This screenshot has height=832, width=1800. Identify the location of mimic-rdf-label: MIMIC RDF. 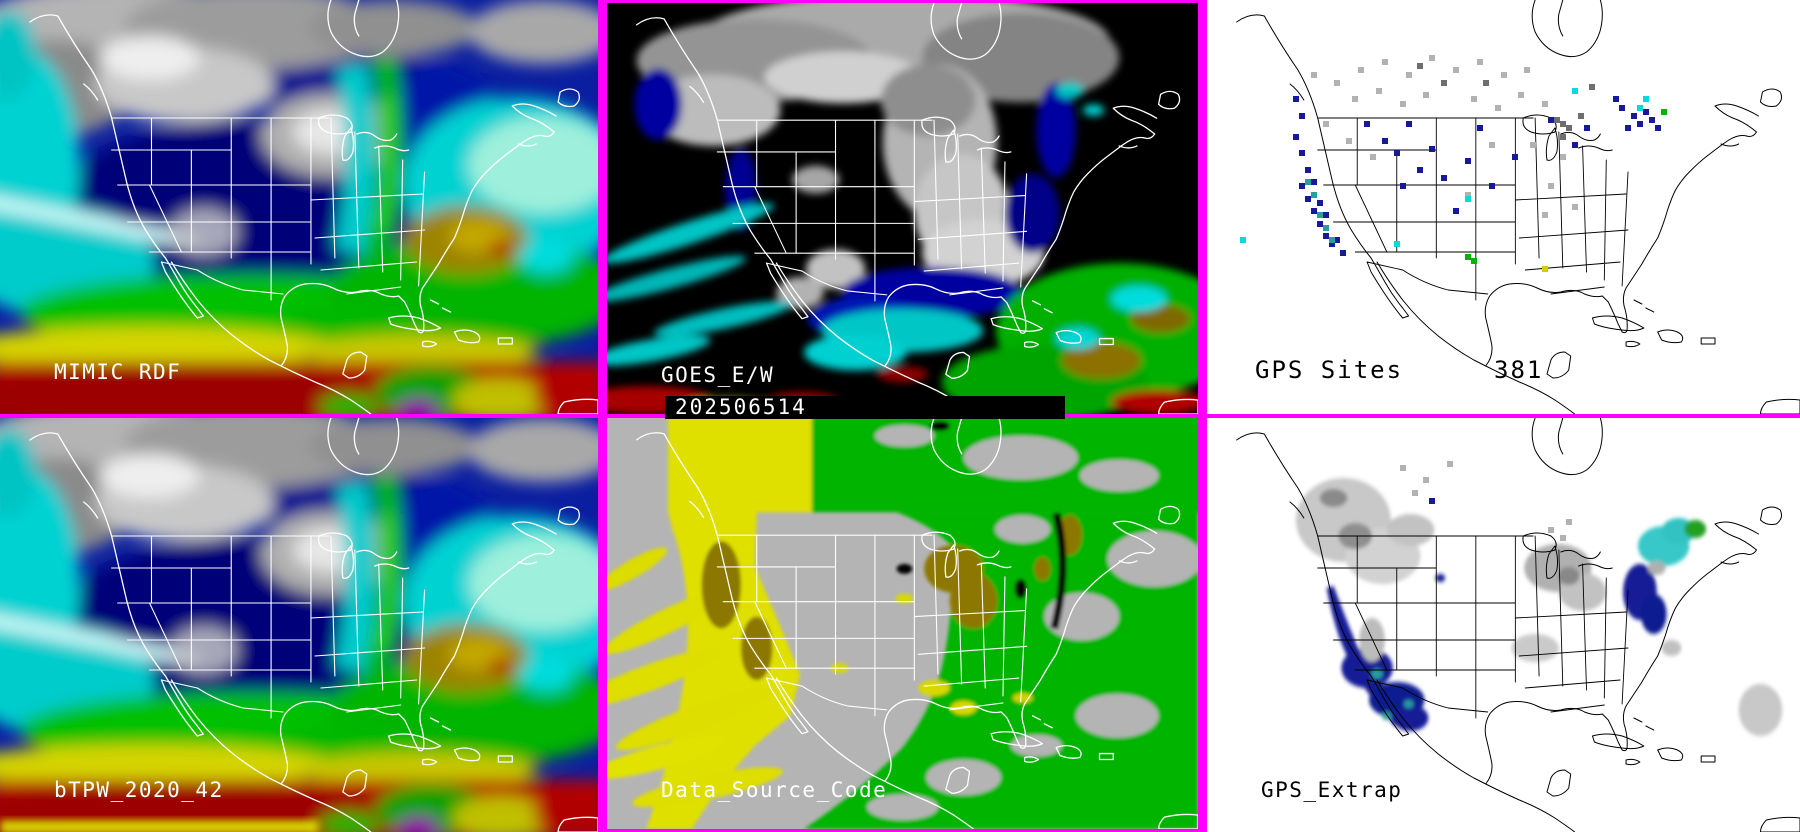
(118, 372).